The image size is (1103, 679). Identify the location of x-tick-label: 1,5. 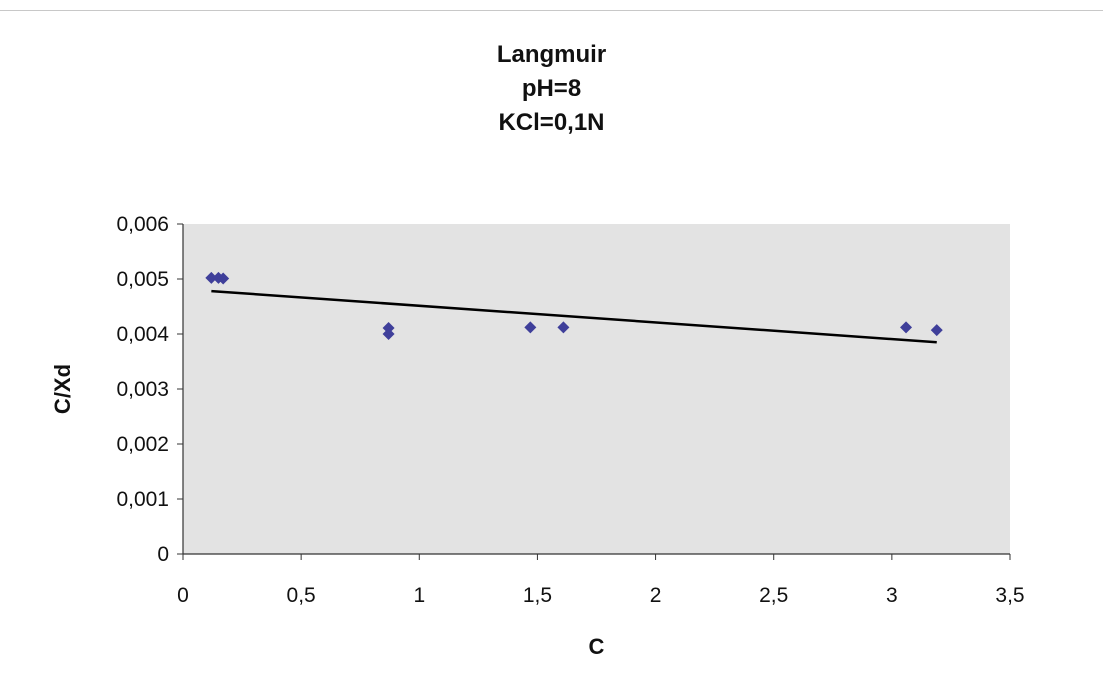
(537, 595).